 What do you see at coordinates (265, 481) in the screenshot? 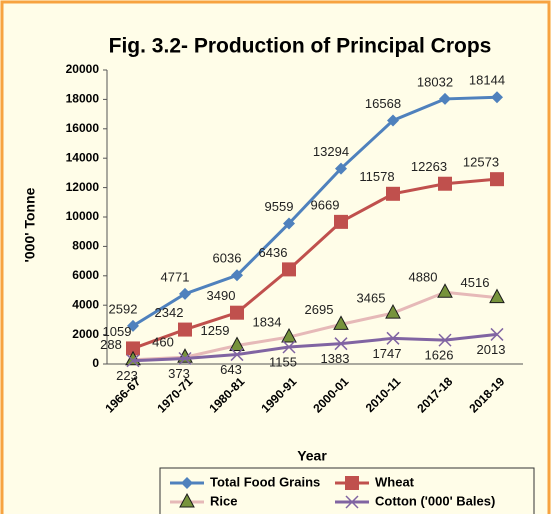
I see `legend-label: Total Food Grains` at bounding box center [265, 481].